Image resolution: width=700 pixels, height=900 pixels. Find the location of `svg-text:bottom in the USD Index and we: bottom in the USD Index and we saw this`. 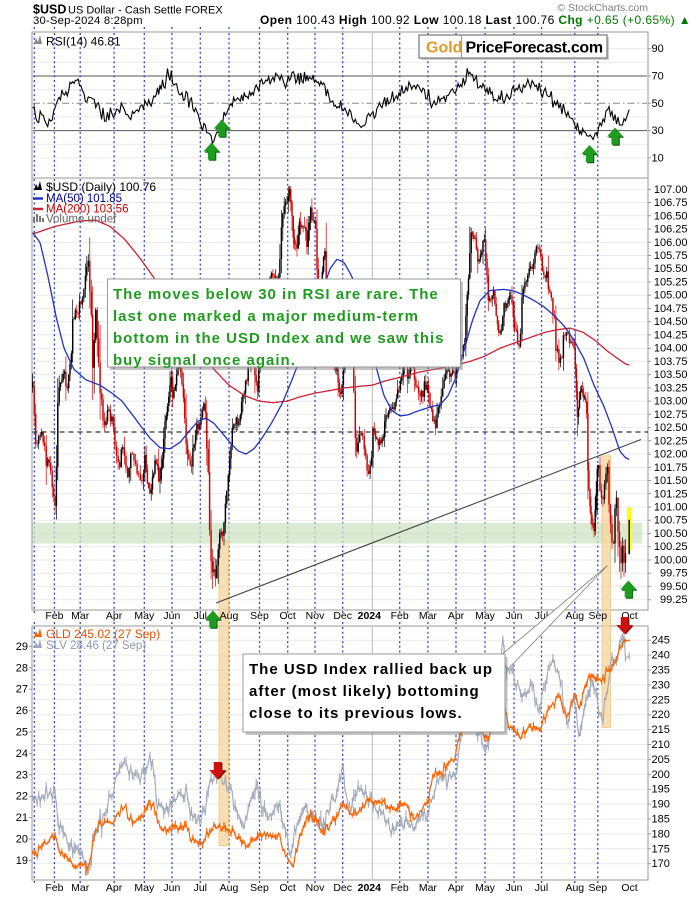

svg-text:bottom in the USD Index and we: bottom in the USD Index and we saw this is located at coordinates (279, 338).